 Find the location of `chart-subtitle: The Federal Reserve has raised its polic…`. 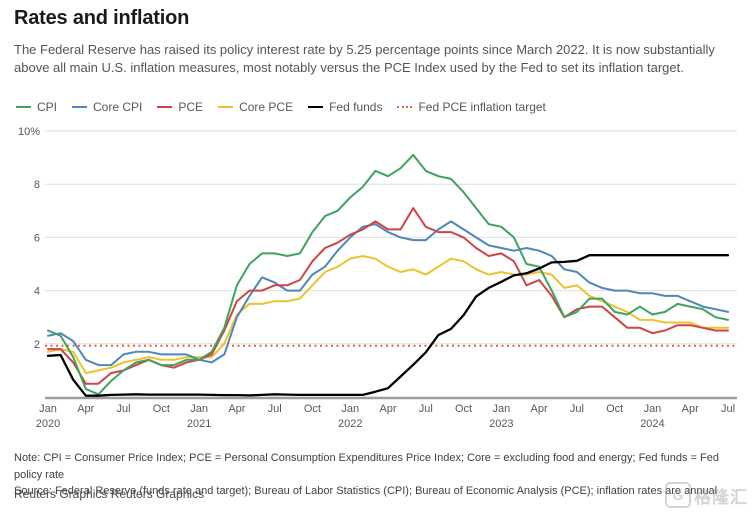

chart-subtitle: The Federal Reserve has raised its polic… is located at coordinates (364, 59).